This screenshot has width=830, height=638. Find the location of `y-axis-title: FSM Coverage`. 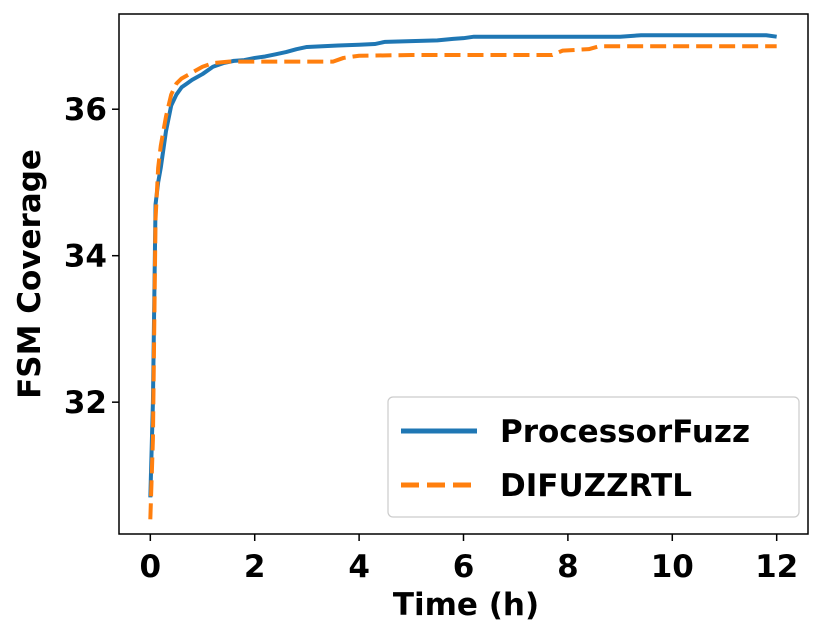

y-axis-title: FSM Coverage is located at coordinates (30, 274).